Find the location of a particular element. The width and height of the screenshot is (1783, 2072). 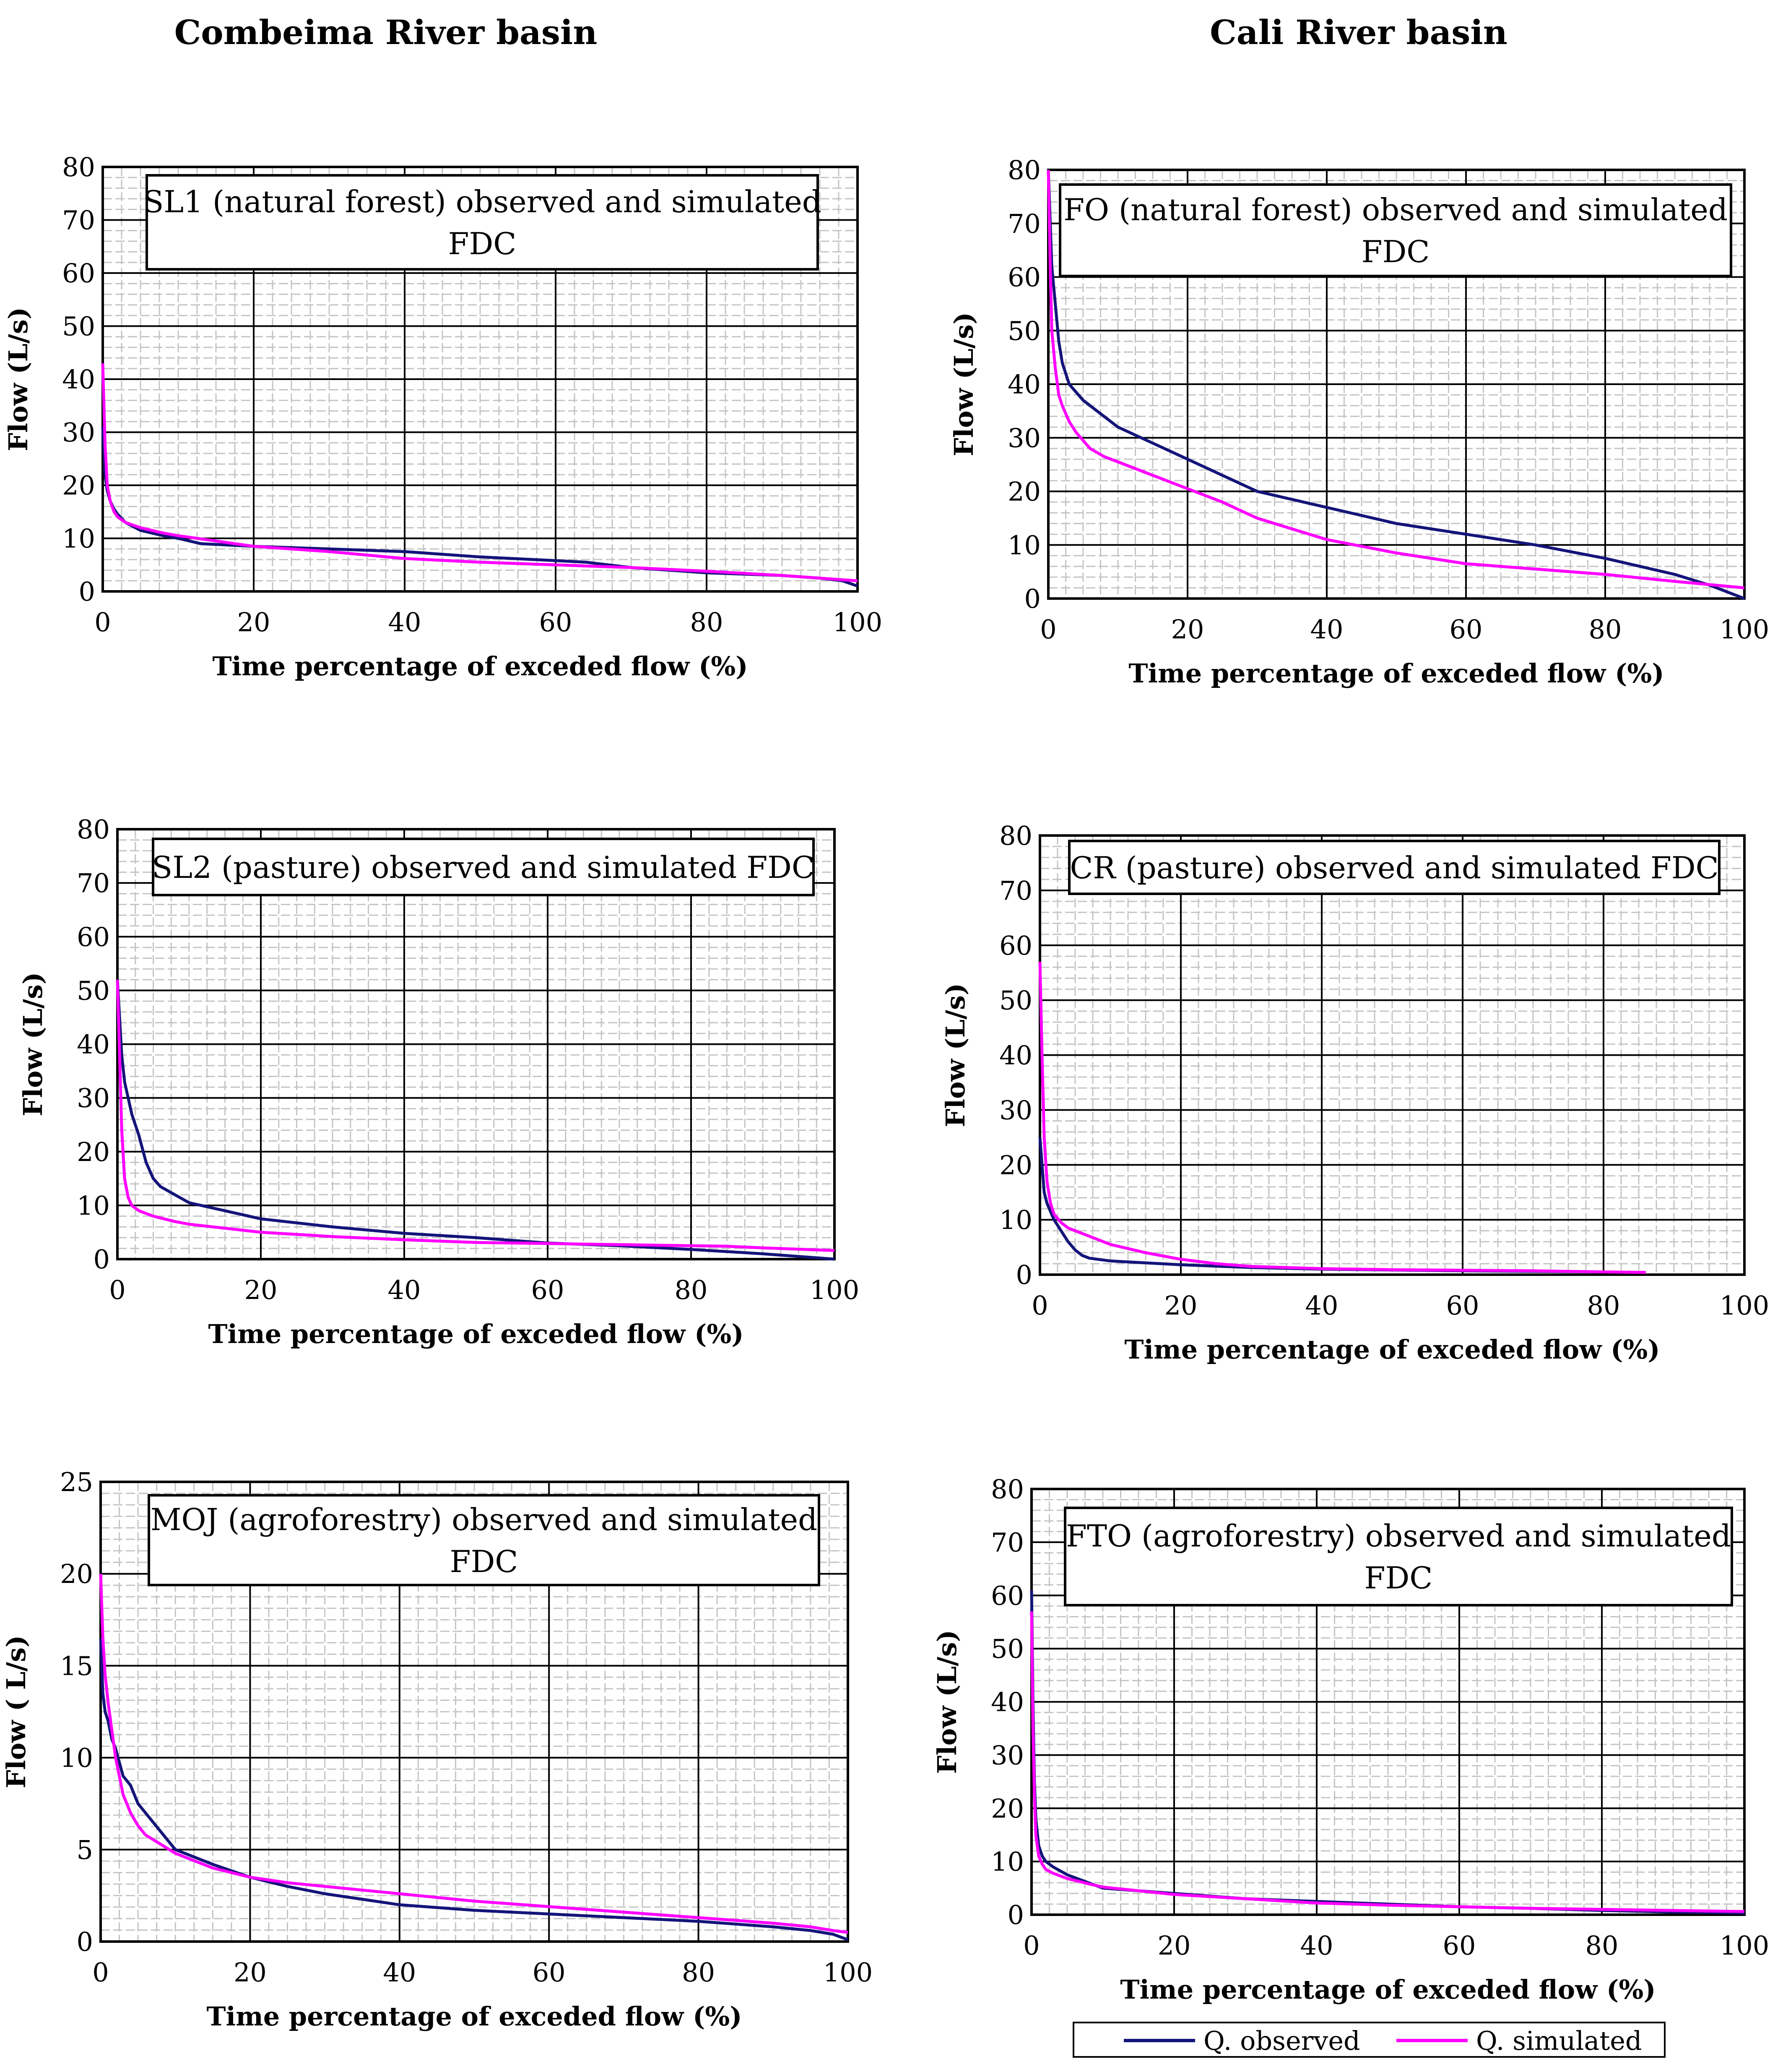

legend-label-simulated: Q. simulated is located at coordinates (1559, 2040).